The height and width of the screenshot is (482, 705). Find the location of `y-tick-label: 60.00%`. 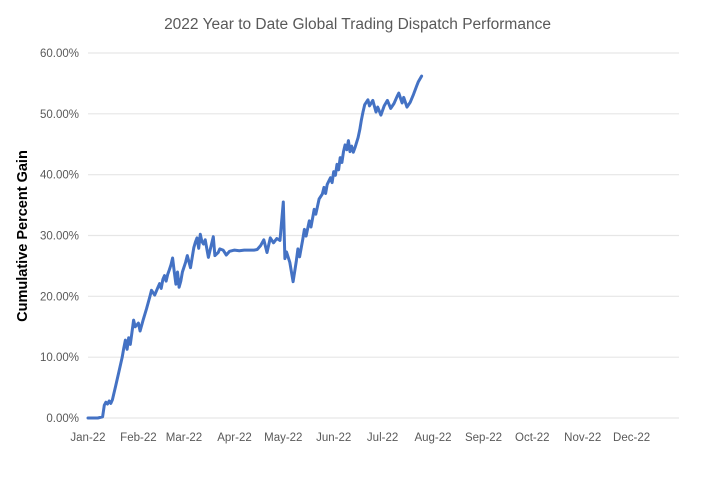

y-tick-label: 60.00% is located at coordinates (59, 54).